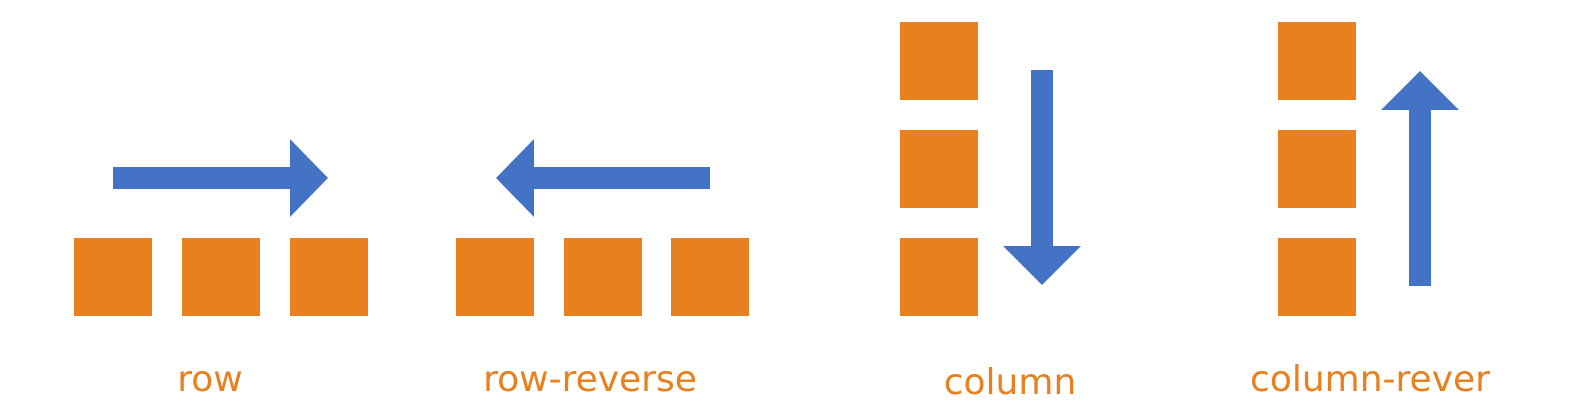 This screenshot has width=1573, height=408. I want to click on panel-column-reverse, so click(1368, 169).